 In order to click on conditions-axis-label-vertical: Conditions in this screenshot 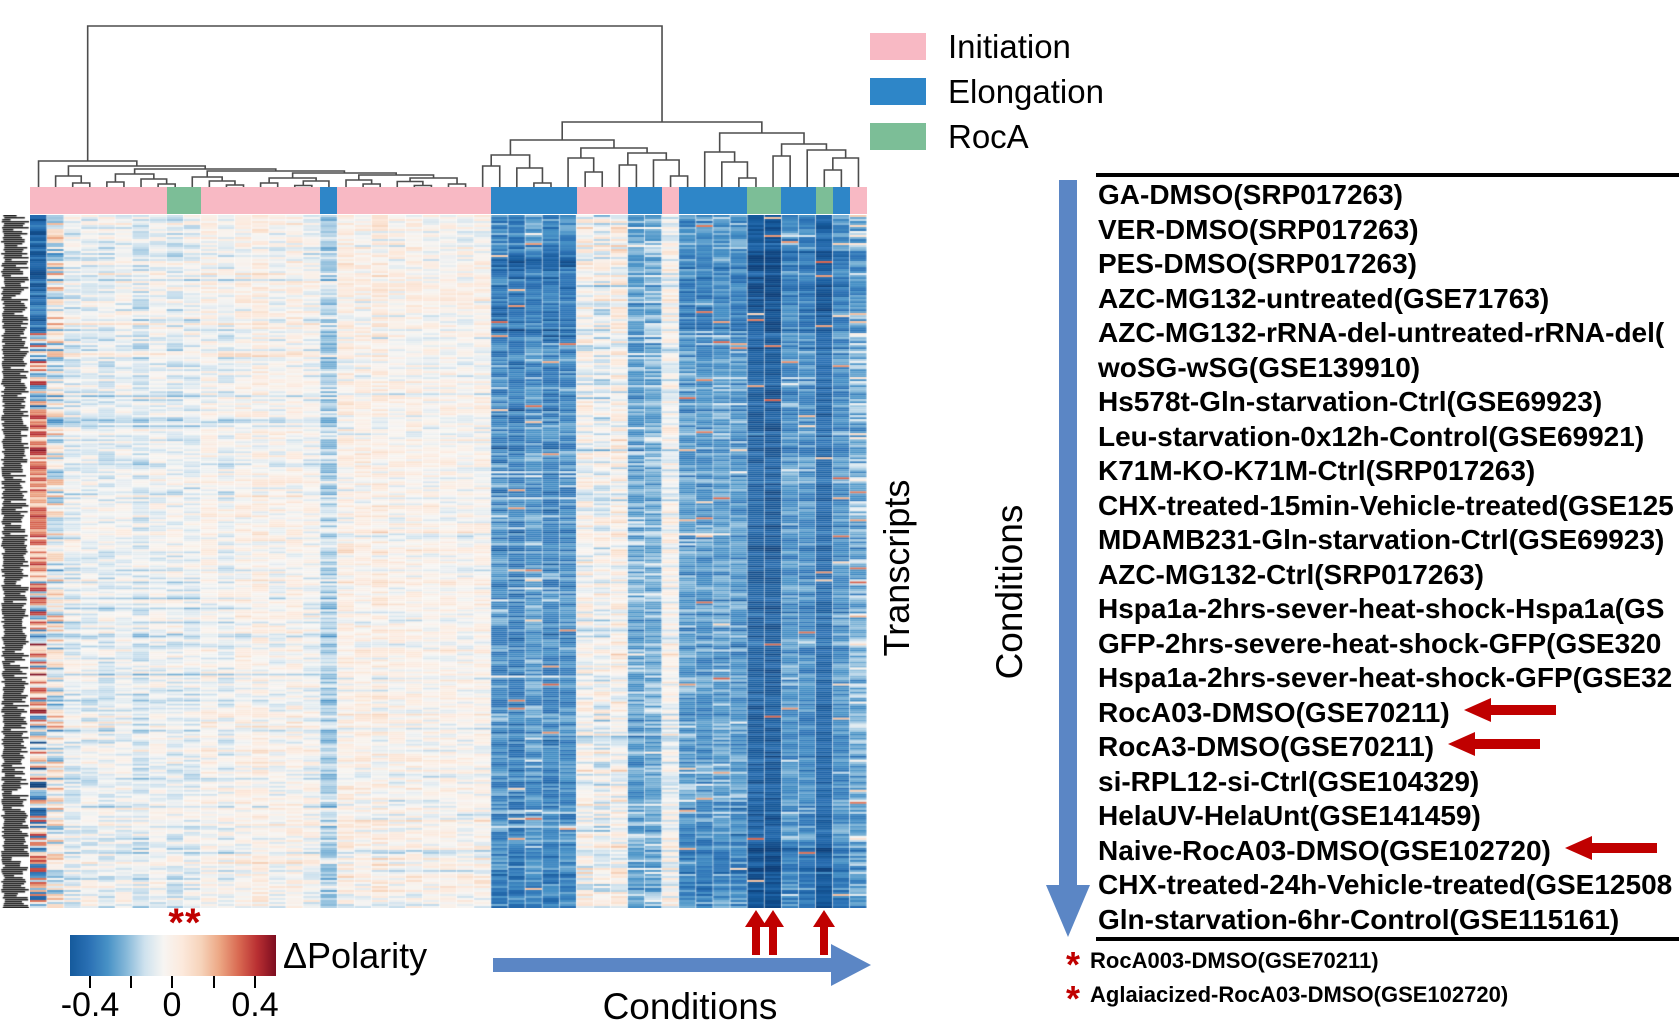, I will do `click(1009, 592)`.